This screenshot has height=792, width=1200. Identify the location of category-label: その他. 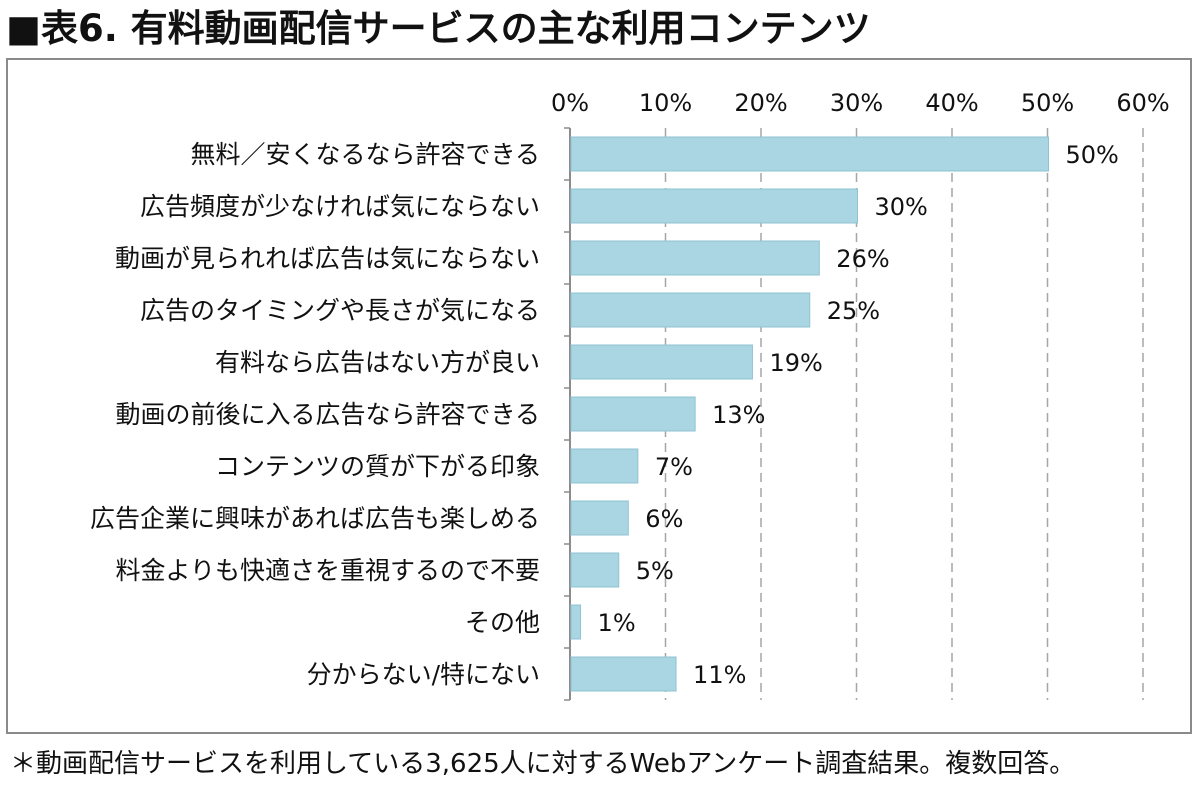
(502, 622).